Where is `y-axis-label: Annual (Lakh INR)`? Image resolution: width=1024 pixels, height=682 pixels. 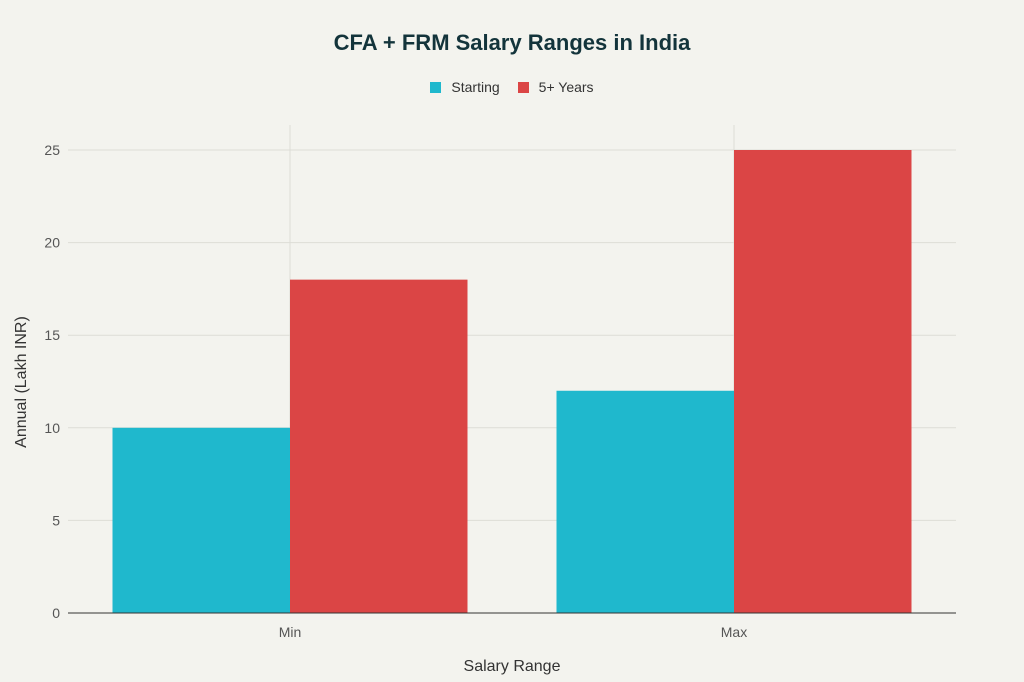 y-axis-label: Annual (Lakh INR) is located at coordinates (21, 382).